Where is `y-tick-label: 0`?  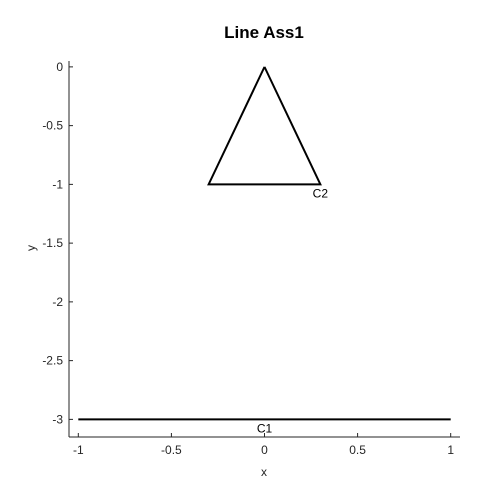
y-tick-label: 0 is located at coordinates (59, 67).